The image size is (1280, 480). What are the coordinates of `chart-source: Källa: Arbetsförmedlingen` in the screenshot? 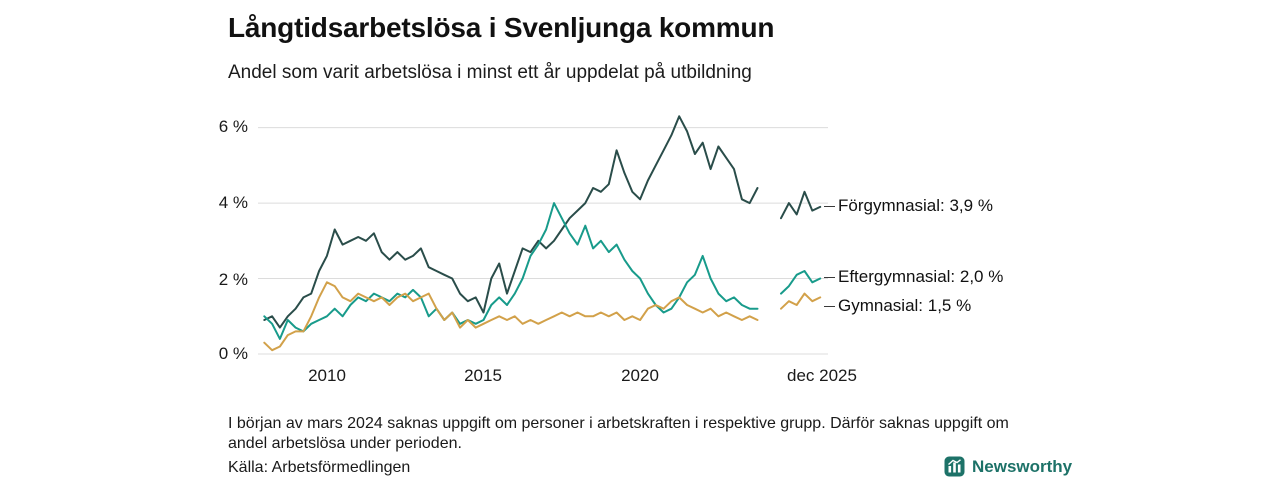 It's located at (319, 467).